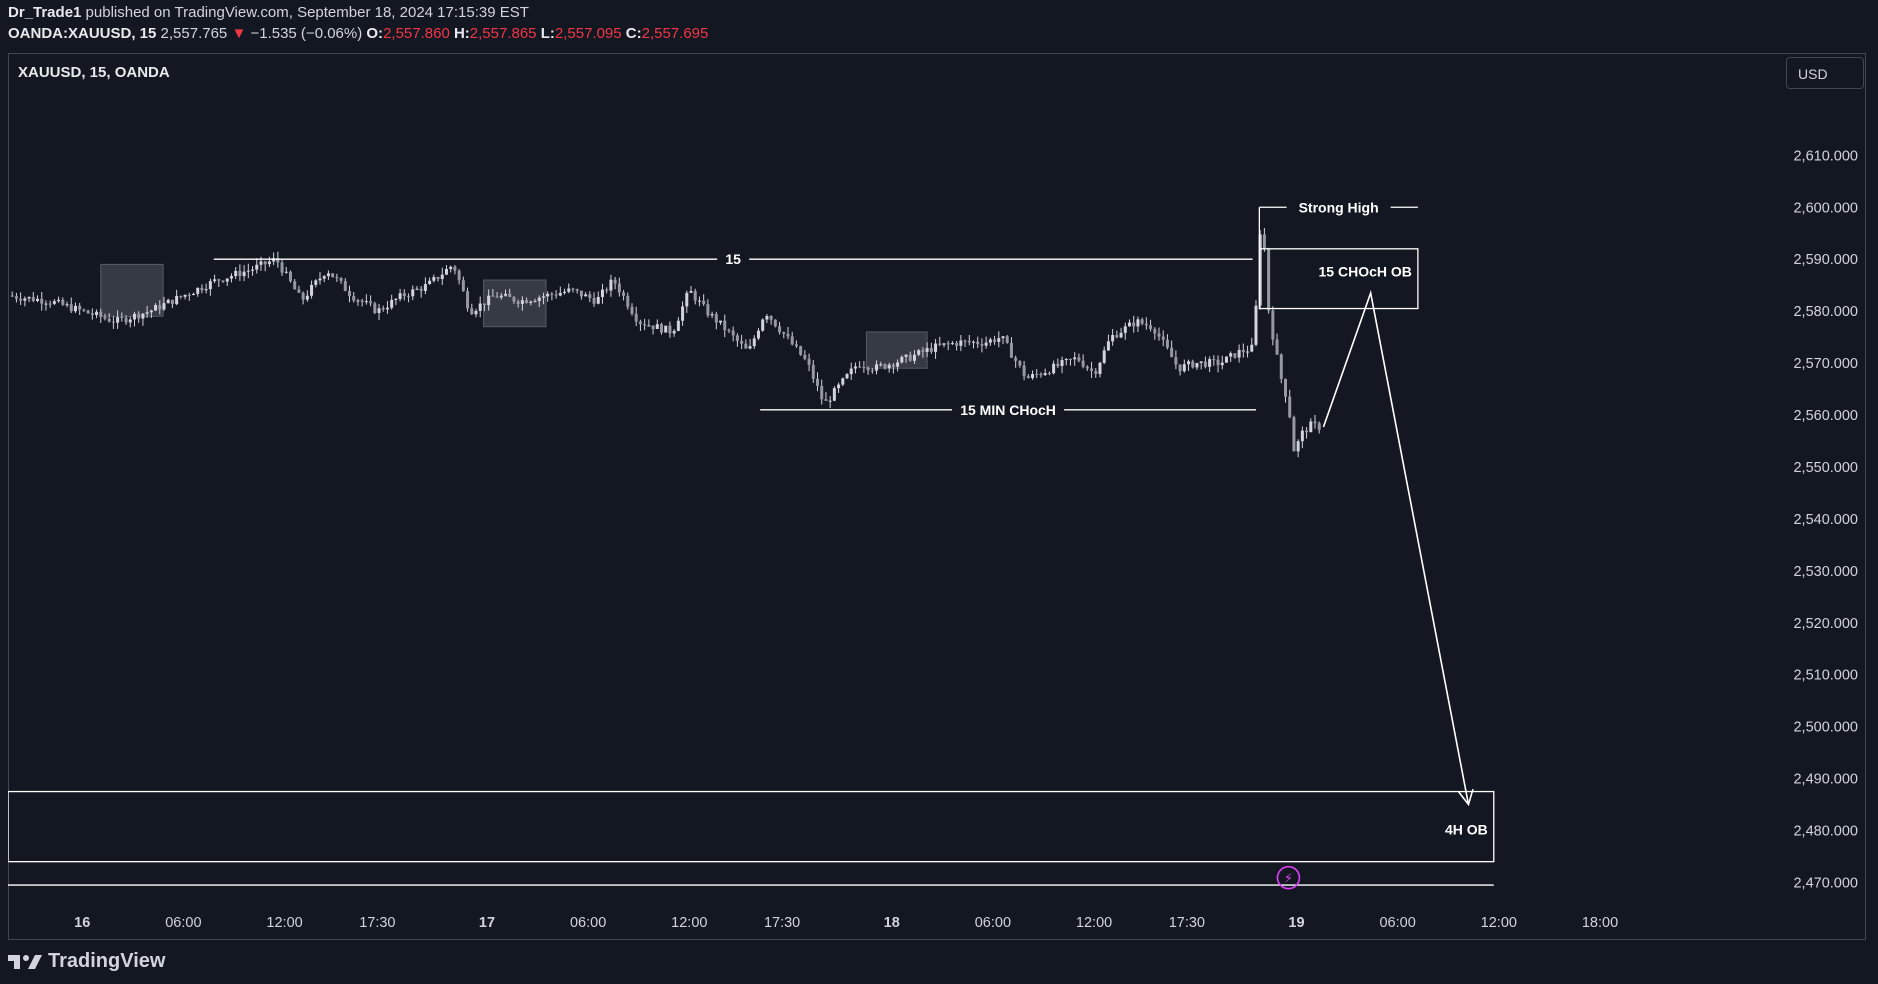 The image size is (1878, 984). I want to click on x-tick-label: 06:00, so click(183, 923).